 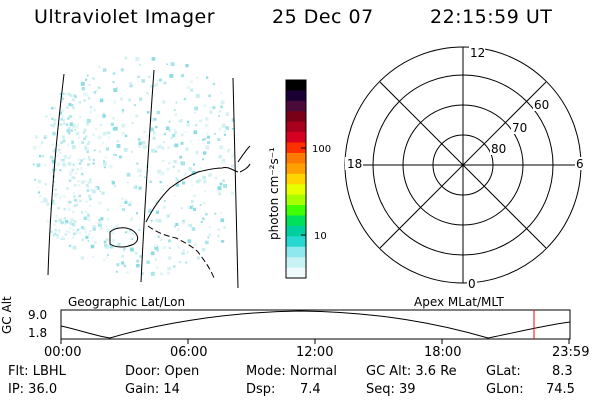 What do you see at coordinates (38, 333) in the screenshot?
I see `timeline-y-min: 1.8` at bounding box center [38, 333].